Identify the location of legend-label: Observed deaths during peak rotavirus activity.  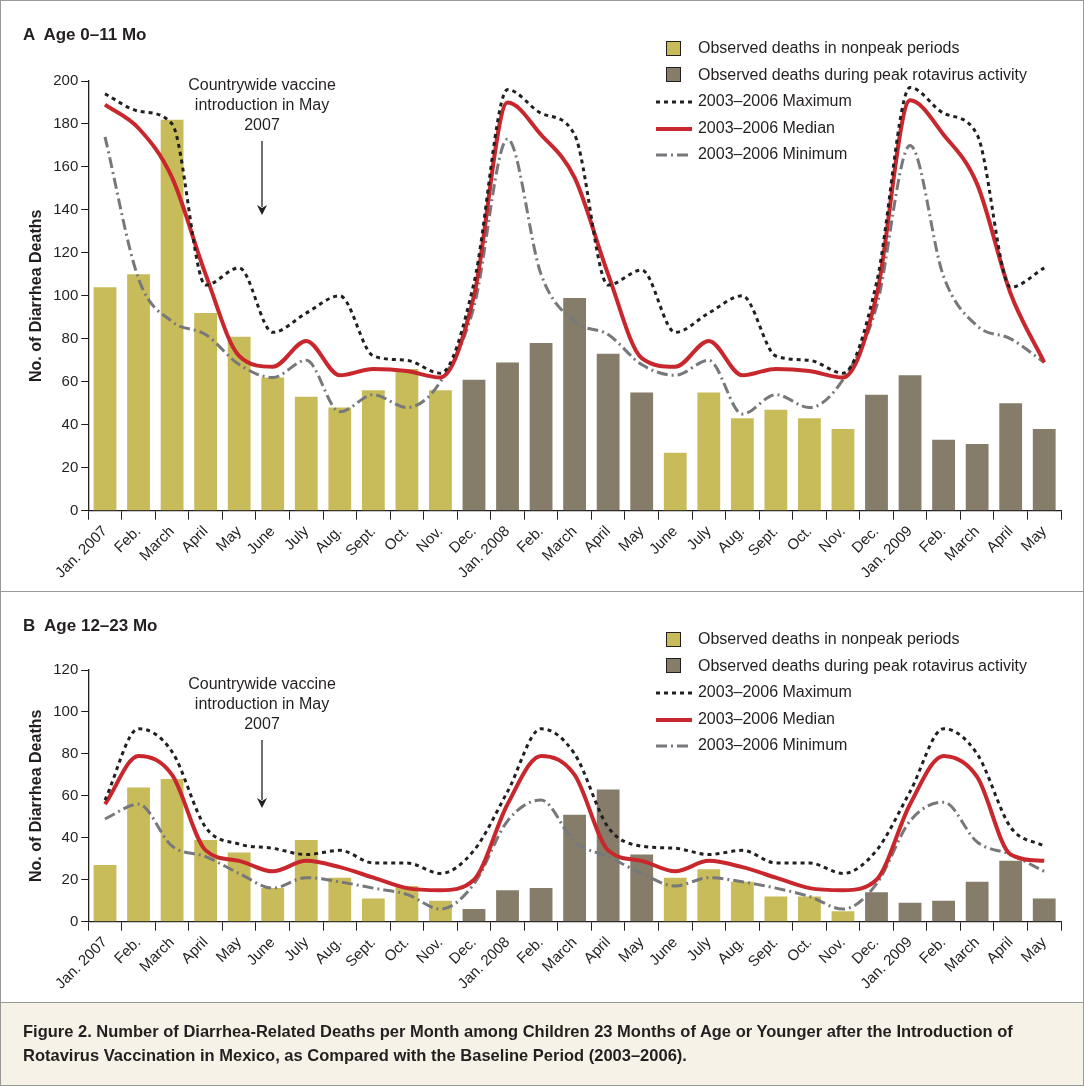
(862, 665).